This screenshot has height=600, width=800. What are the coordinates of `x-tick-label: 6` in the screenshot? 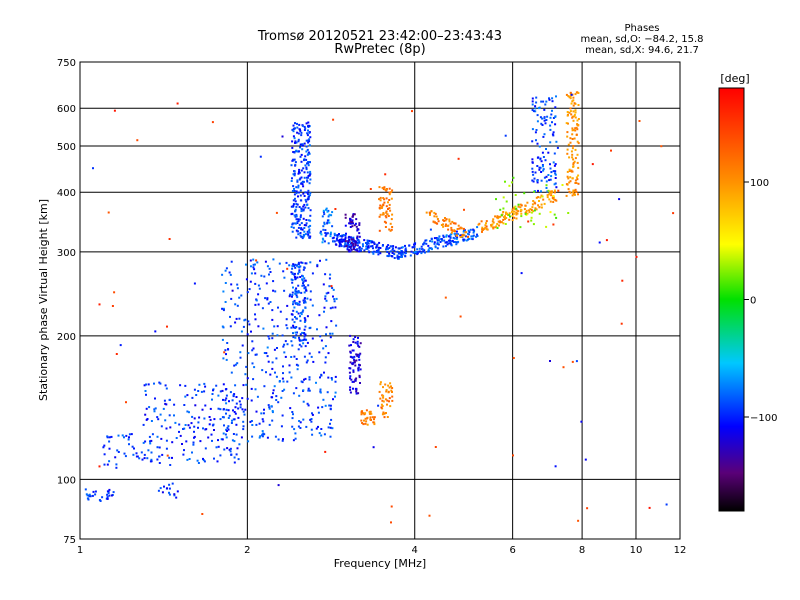 It's located at (512, 550).